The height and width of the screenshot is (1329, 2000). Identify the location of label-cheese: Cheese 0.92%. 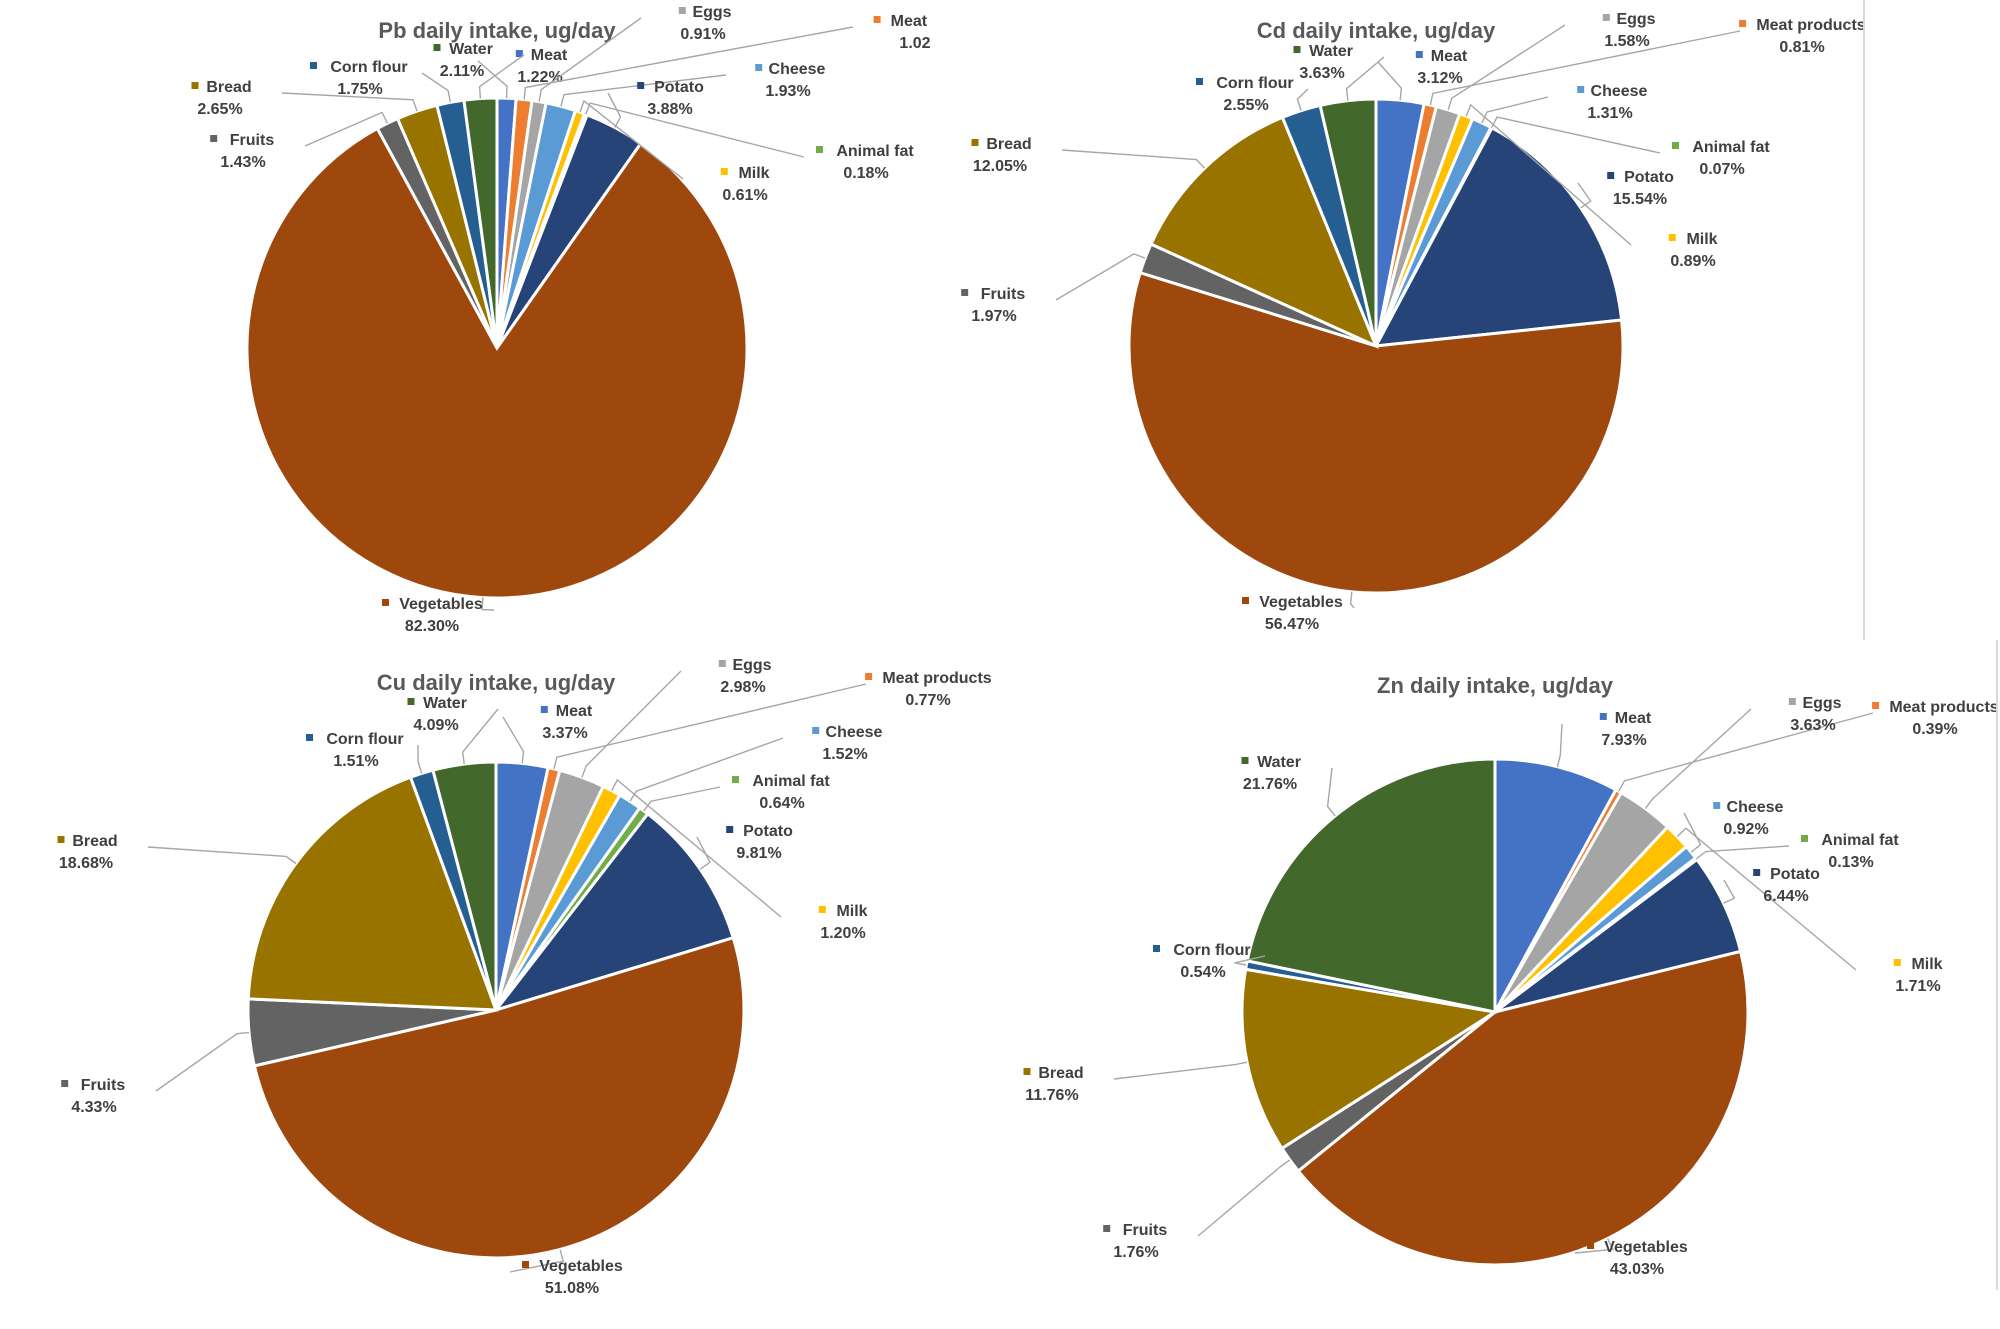
(1733, 826).